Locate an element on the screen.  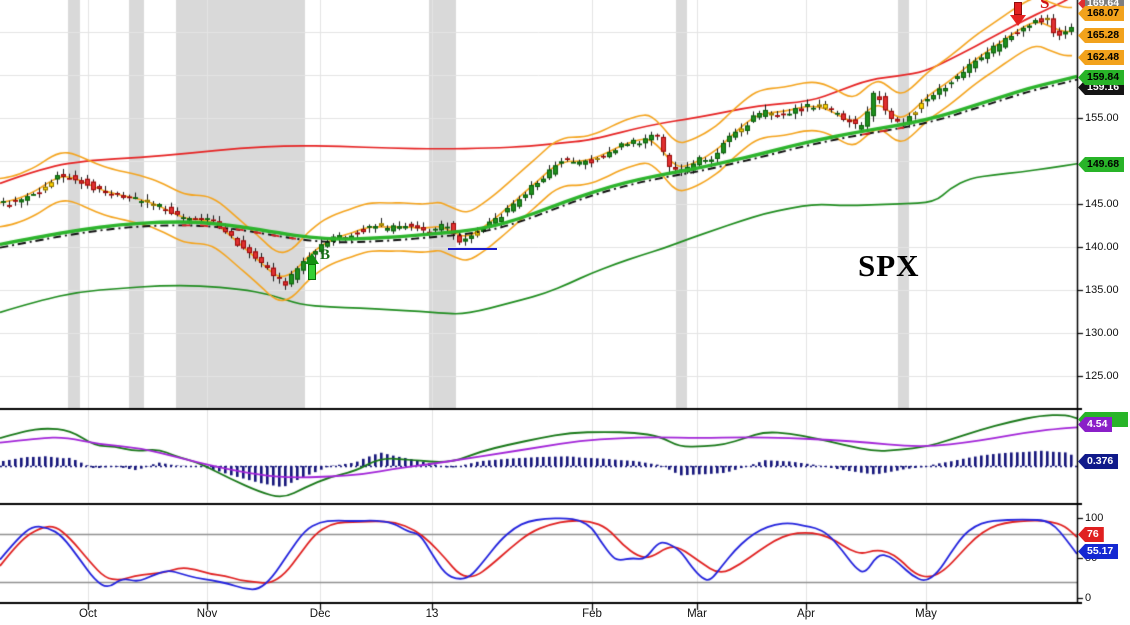
price-value-flag-text: 0.376 is located at coordinates (1102, 461).